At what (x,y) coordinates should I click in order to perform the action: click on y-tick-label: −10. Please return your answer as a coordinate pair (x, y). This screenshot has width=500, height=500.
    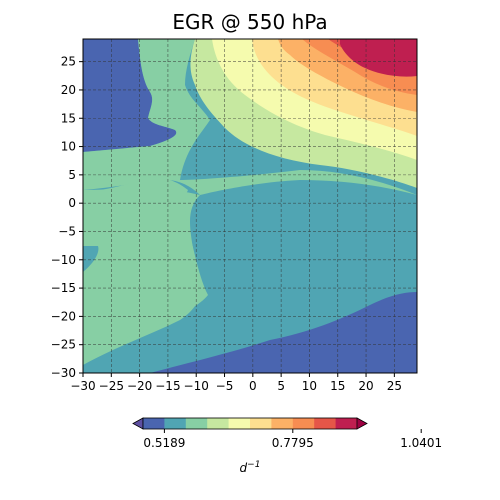
    Looking at the image, I should click on (63, 260).